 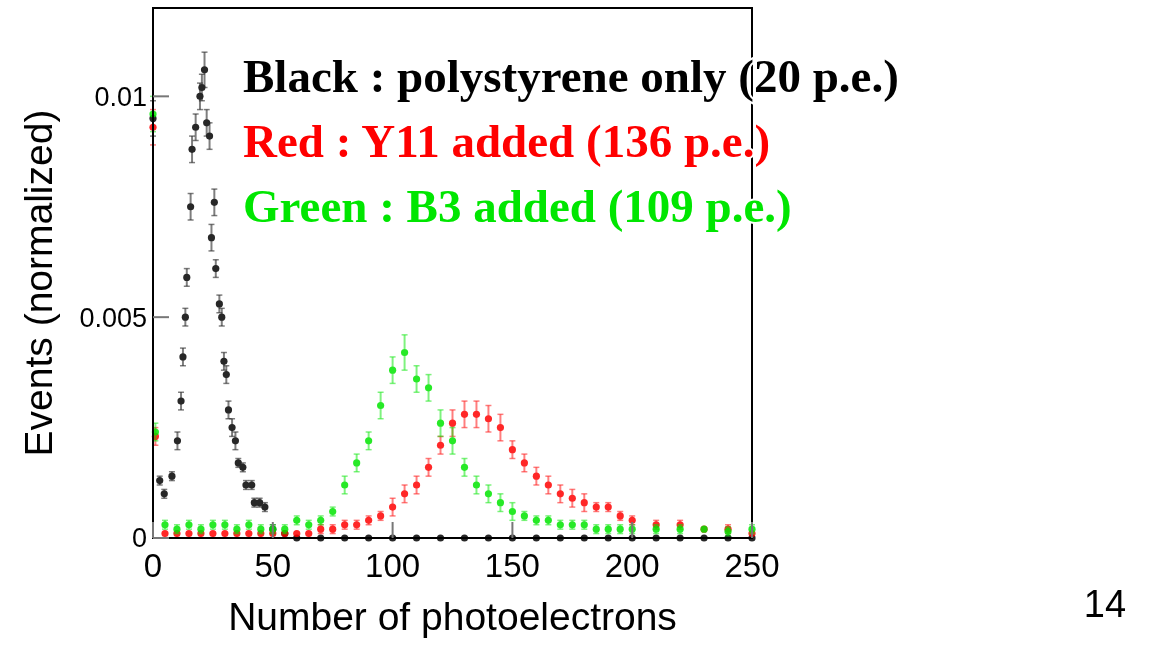 What do you see at coordinates (1105, 604) in the screenshot?
I see `text: 14` at bounding box center [1105, 604].